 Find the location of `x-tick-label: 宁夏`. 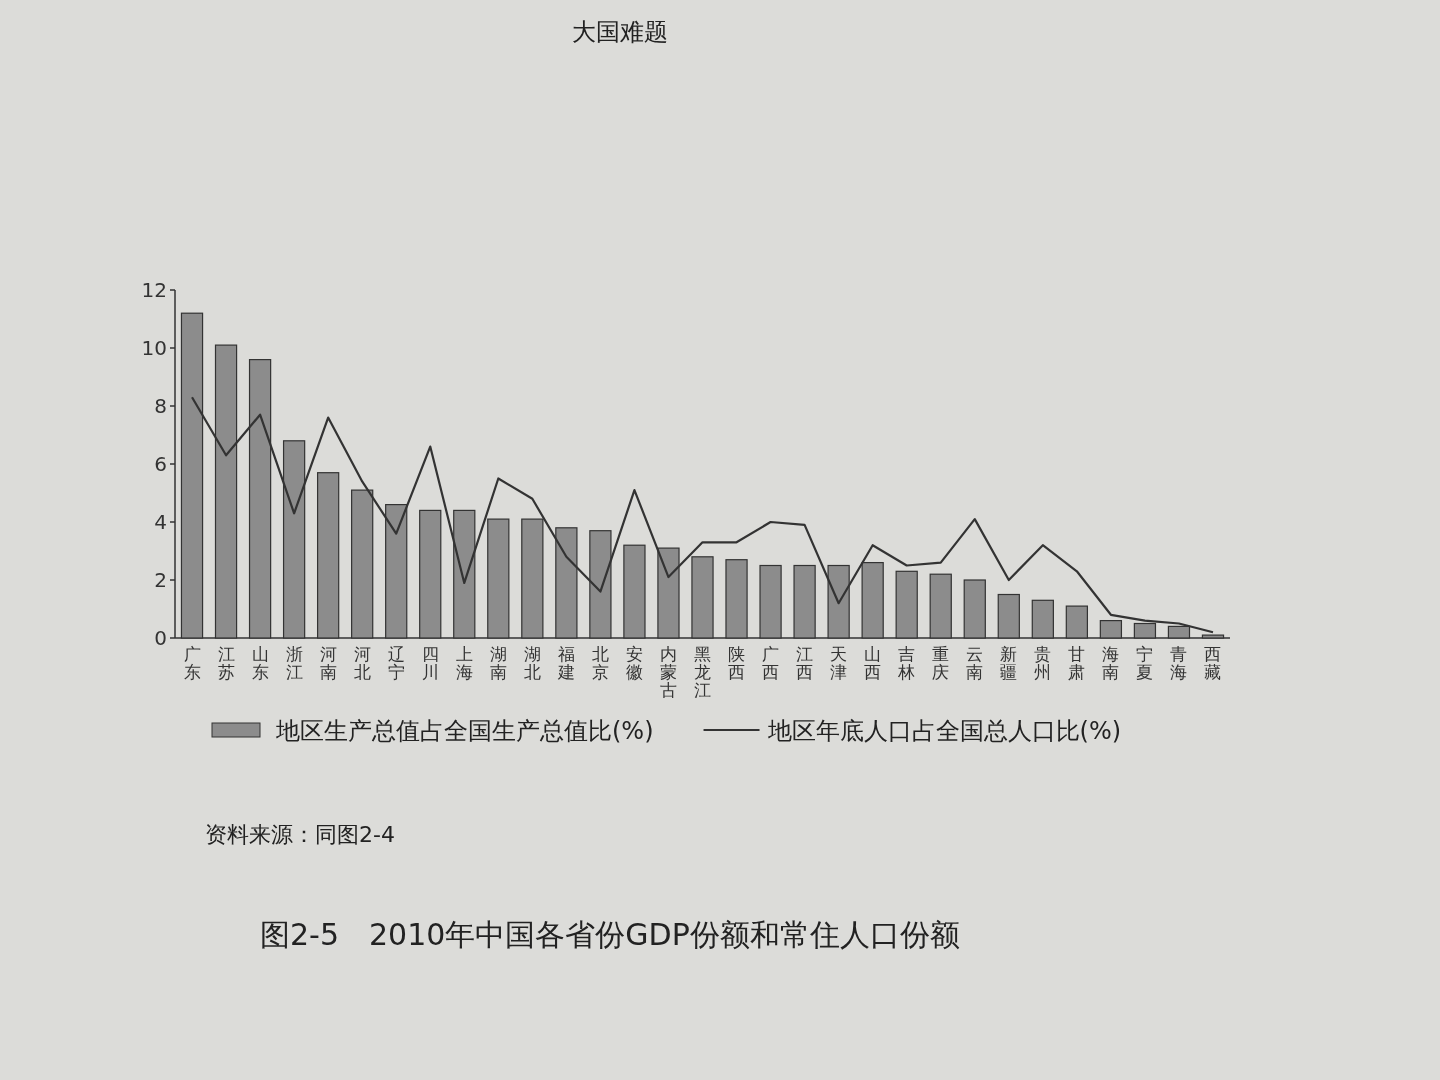

x-tick-label: 宁夏 is located at coordinates (1145, 663).